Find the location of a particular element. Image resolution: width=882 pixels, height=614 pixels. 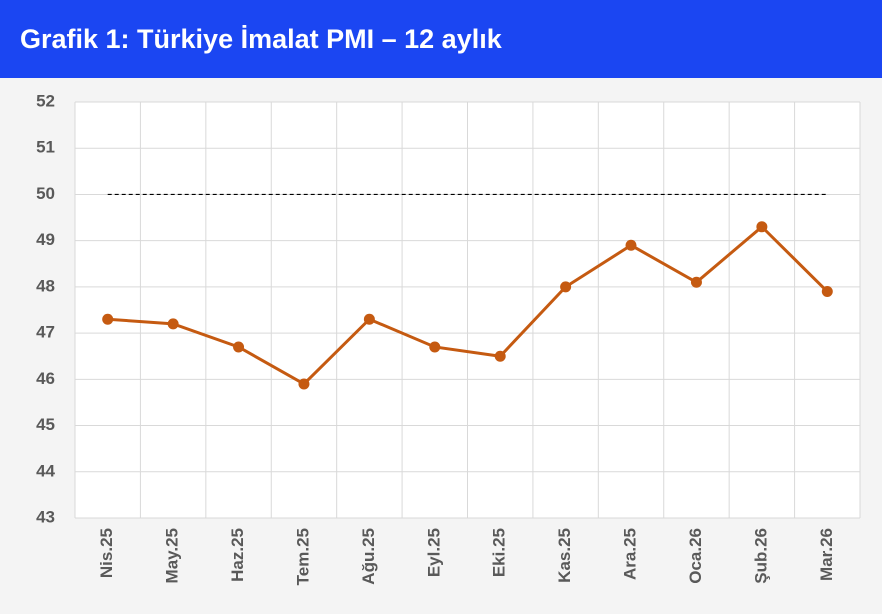

header: Grafik 1: Türkiye İmalat PMI – 12 aylık is located at coordinates (441, 39).